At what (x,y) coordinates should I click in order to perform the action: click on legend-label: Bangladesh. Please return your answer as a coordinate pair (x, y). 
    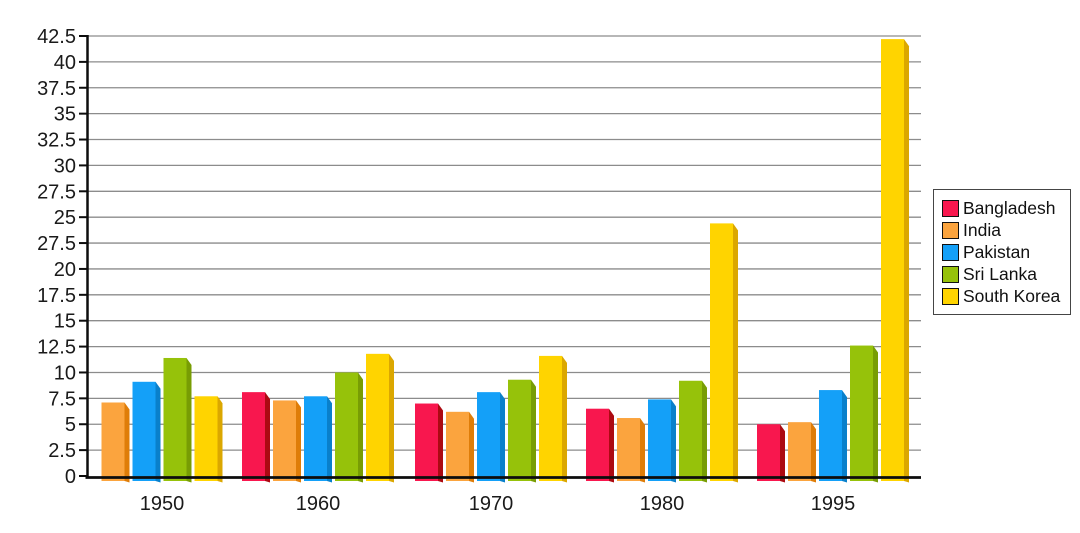
    Looking at the image, I should click on (1009, 208).